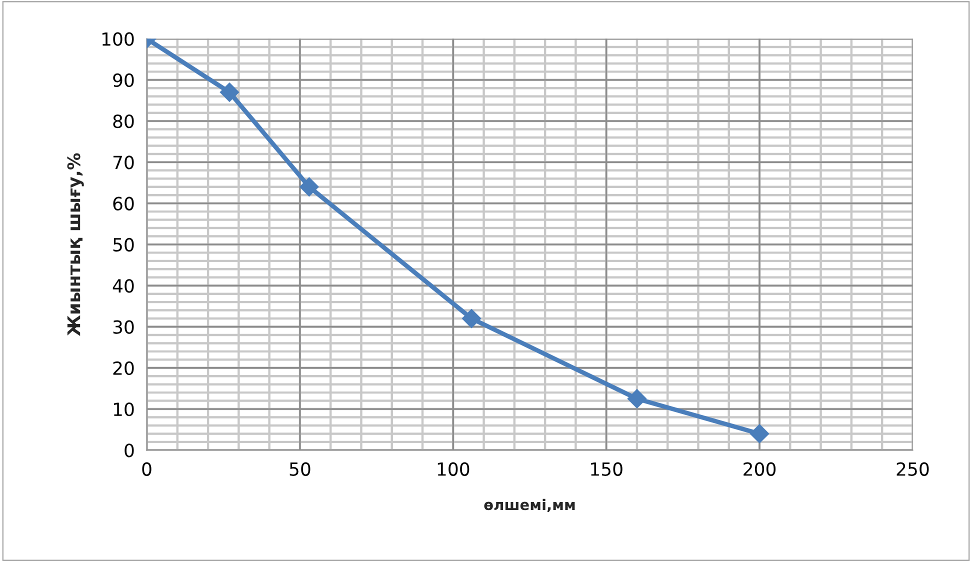  I want to click on x-tick-label: 250, so click(912, 469).